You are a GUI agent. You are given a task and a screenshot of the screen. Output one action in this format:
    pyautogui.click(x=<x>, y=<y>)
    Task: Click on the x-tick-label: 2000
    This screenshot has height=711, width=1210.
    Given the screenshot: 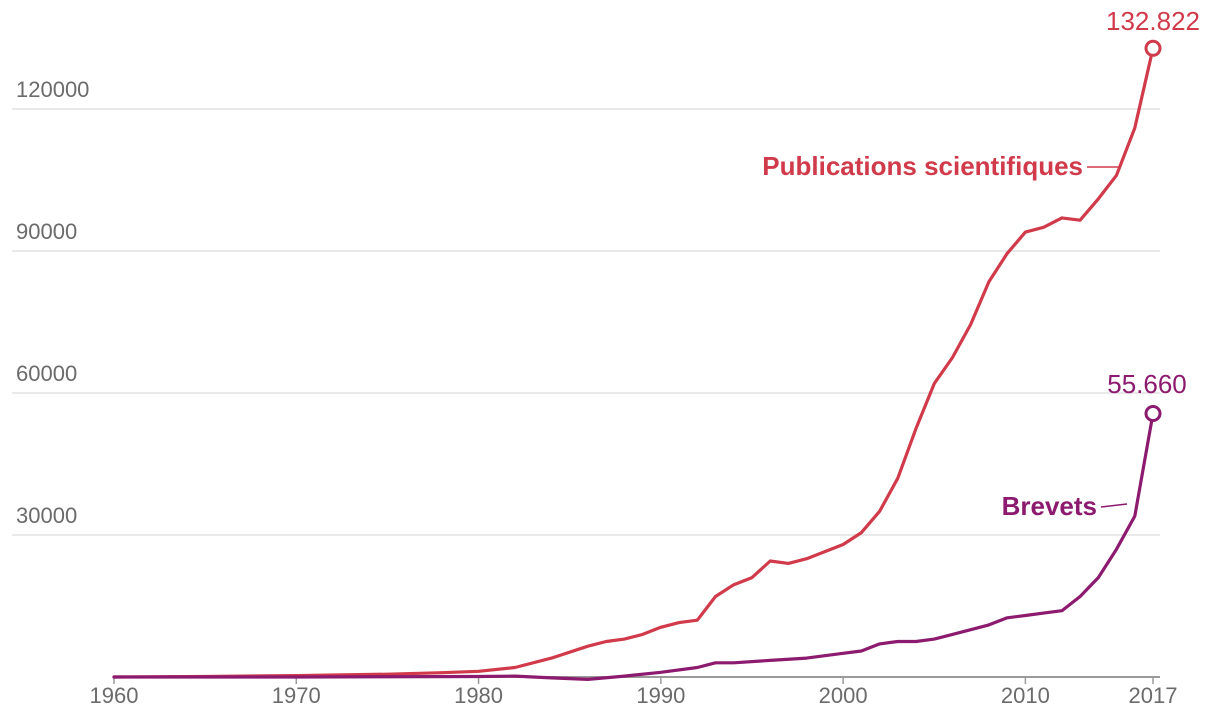 What is the action you would take?
    pyautogui.click(x=843, y=695)
    